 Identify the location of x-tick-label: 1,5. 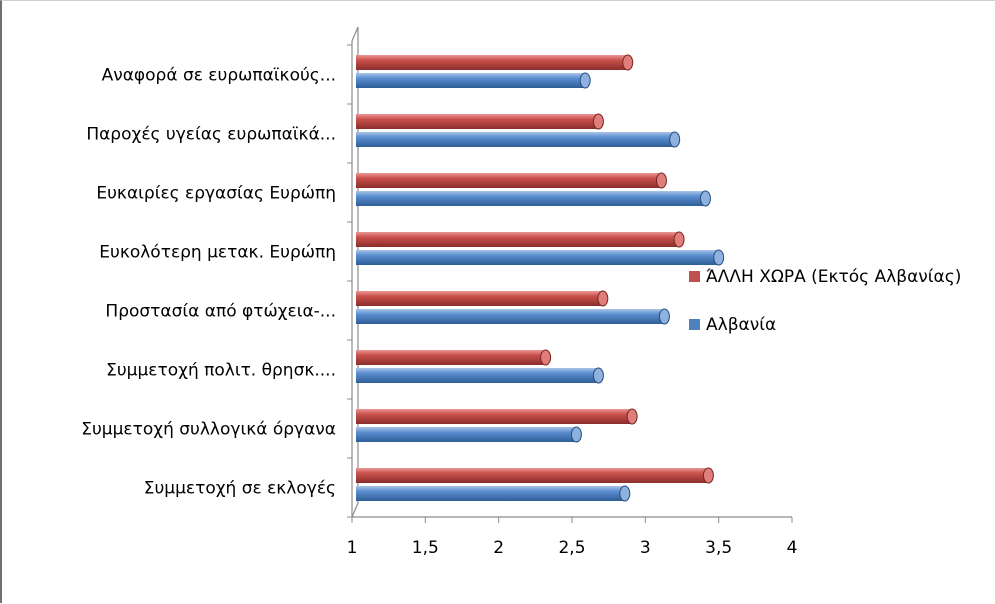
(425, 548).